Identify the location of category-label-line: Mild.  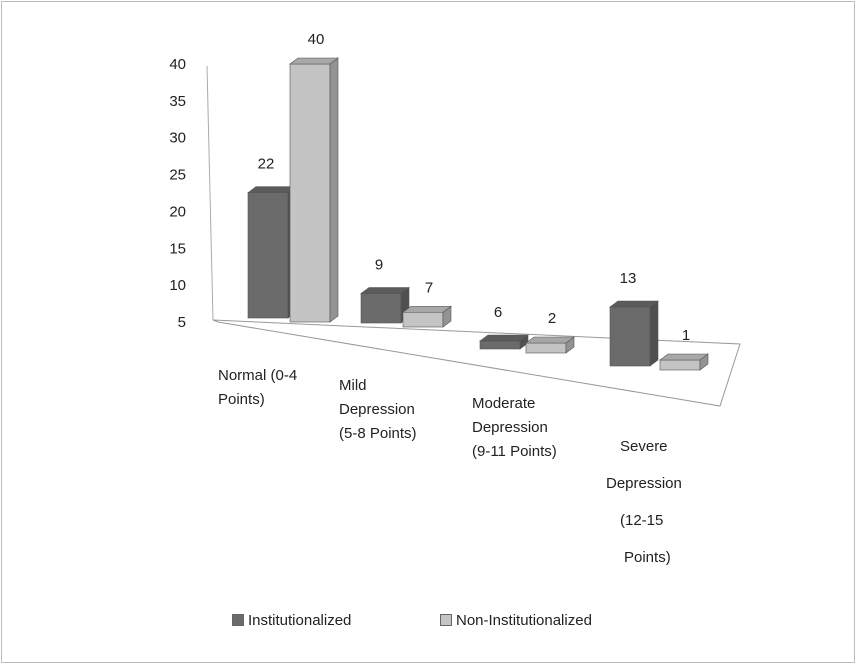
(353, 385).